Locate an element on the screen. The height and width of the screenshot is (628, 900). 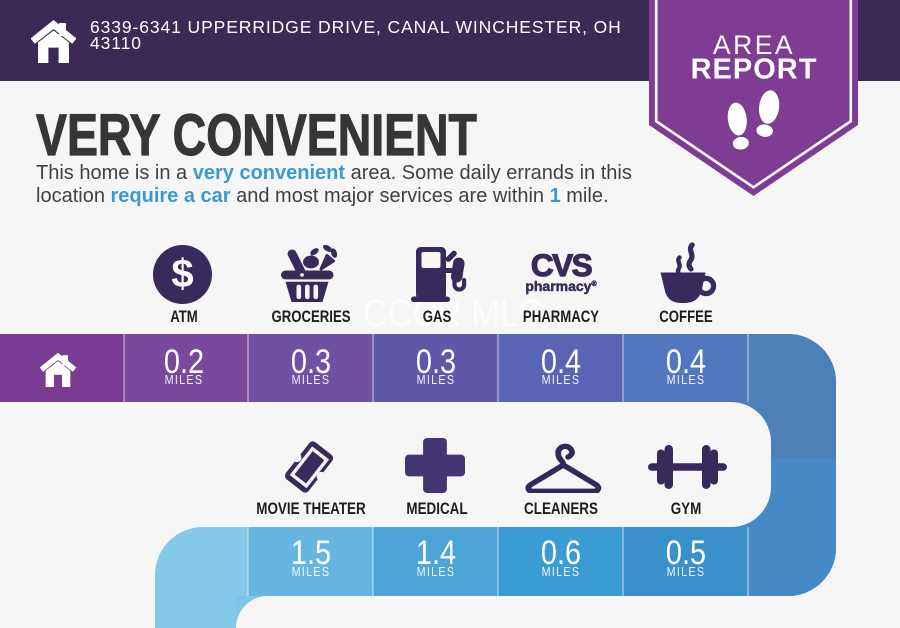
svg-text: REPORT is located at coordinates (754, 70).